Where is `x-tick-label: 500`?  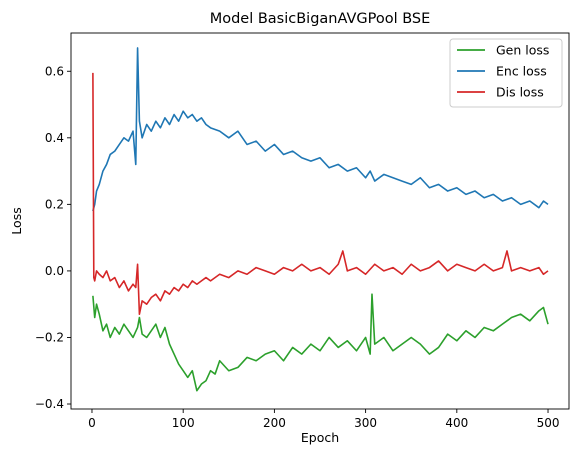 x-tick-label: 500 is located at coordinates (548, 423).